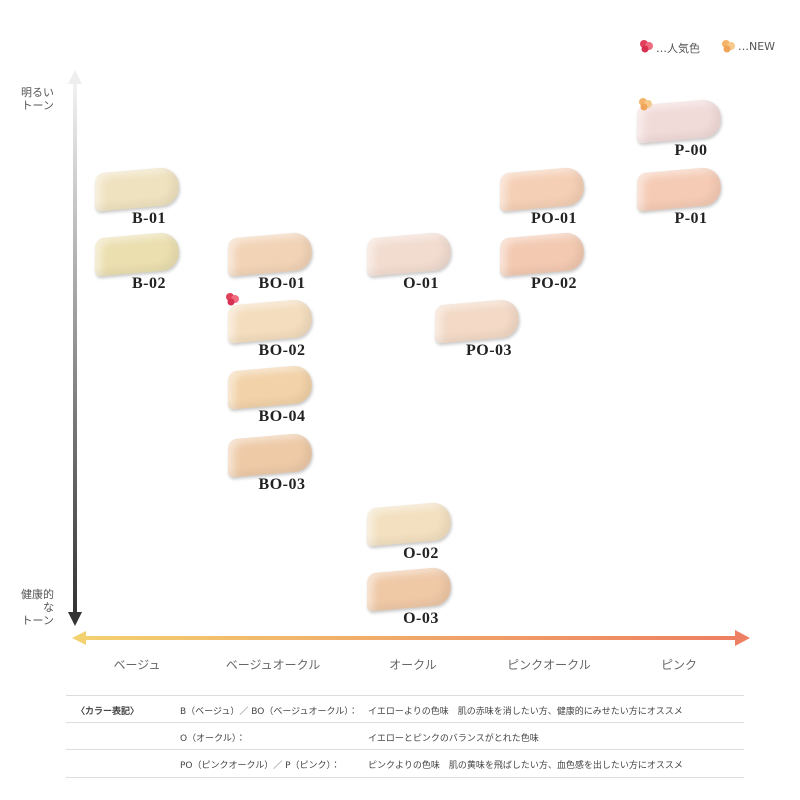 The width and height of the screenshot is (800, 800). Describe the element at coordinates (282, 283) in the screenshot. I see `swatch-label: BO-01` at that location.